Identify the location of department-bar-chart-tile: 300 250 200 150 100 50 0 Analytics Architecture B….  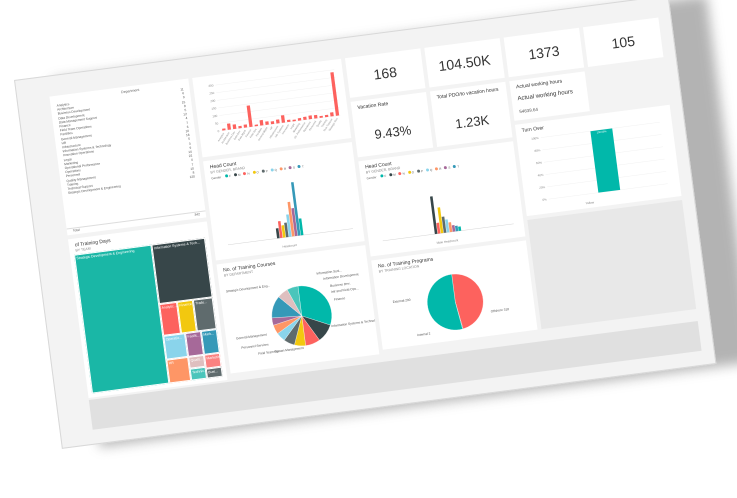
(272, 108).